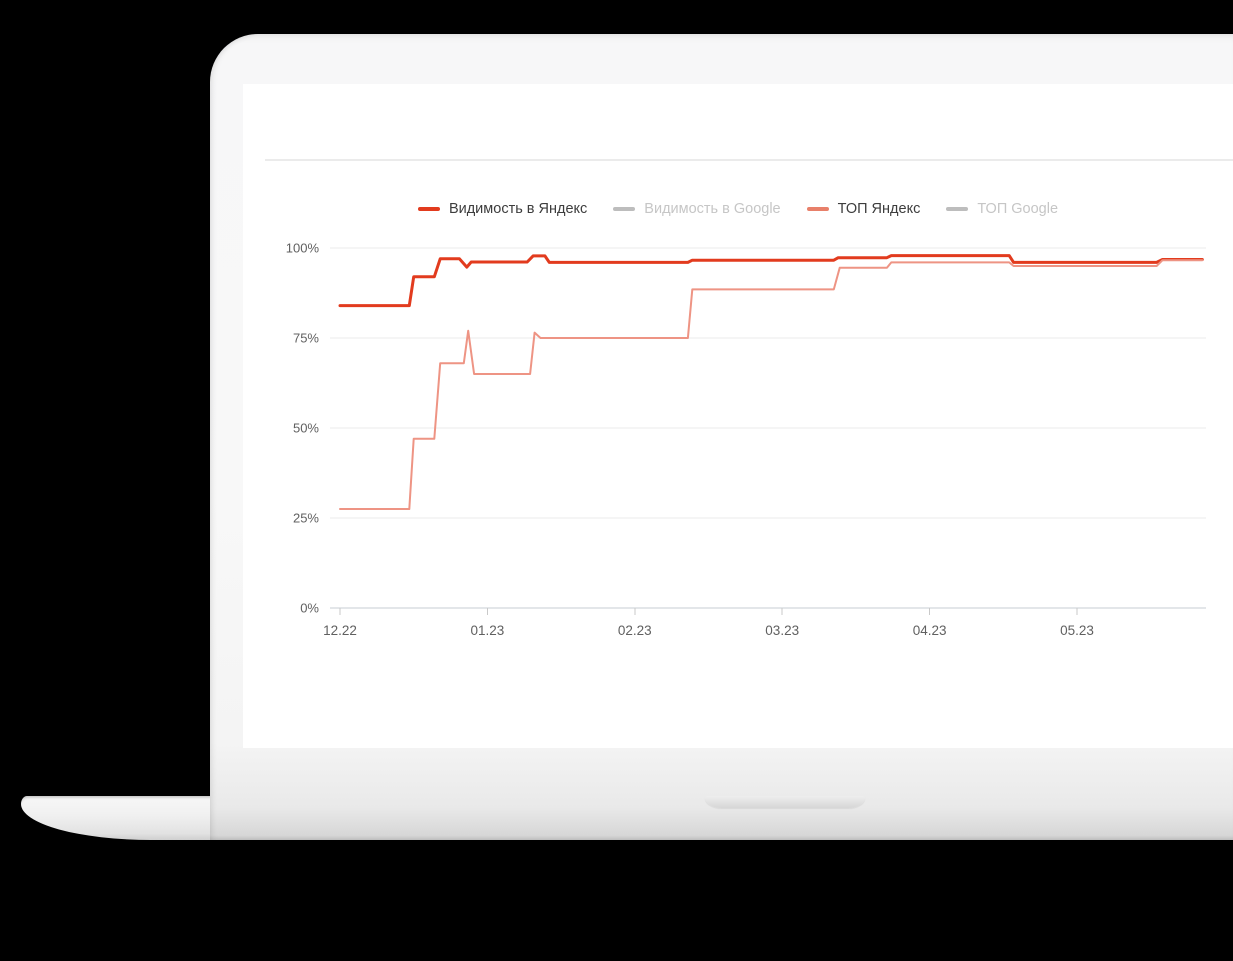 The image size is (1233, 961). I want to click on legend-item-top-yandex: ТОП Яндекс, so click(863, 209).